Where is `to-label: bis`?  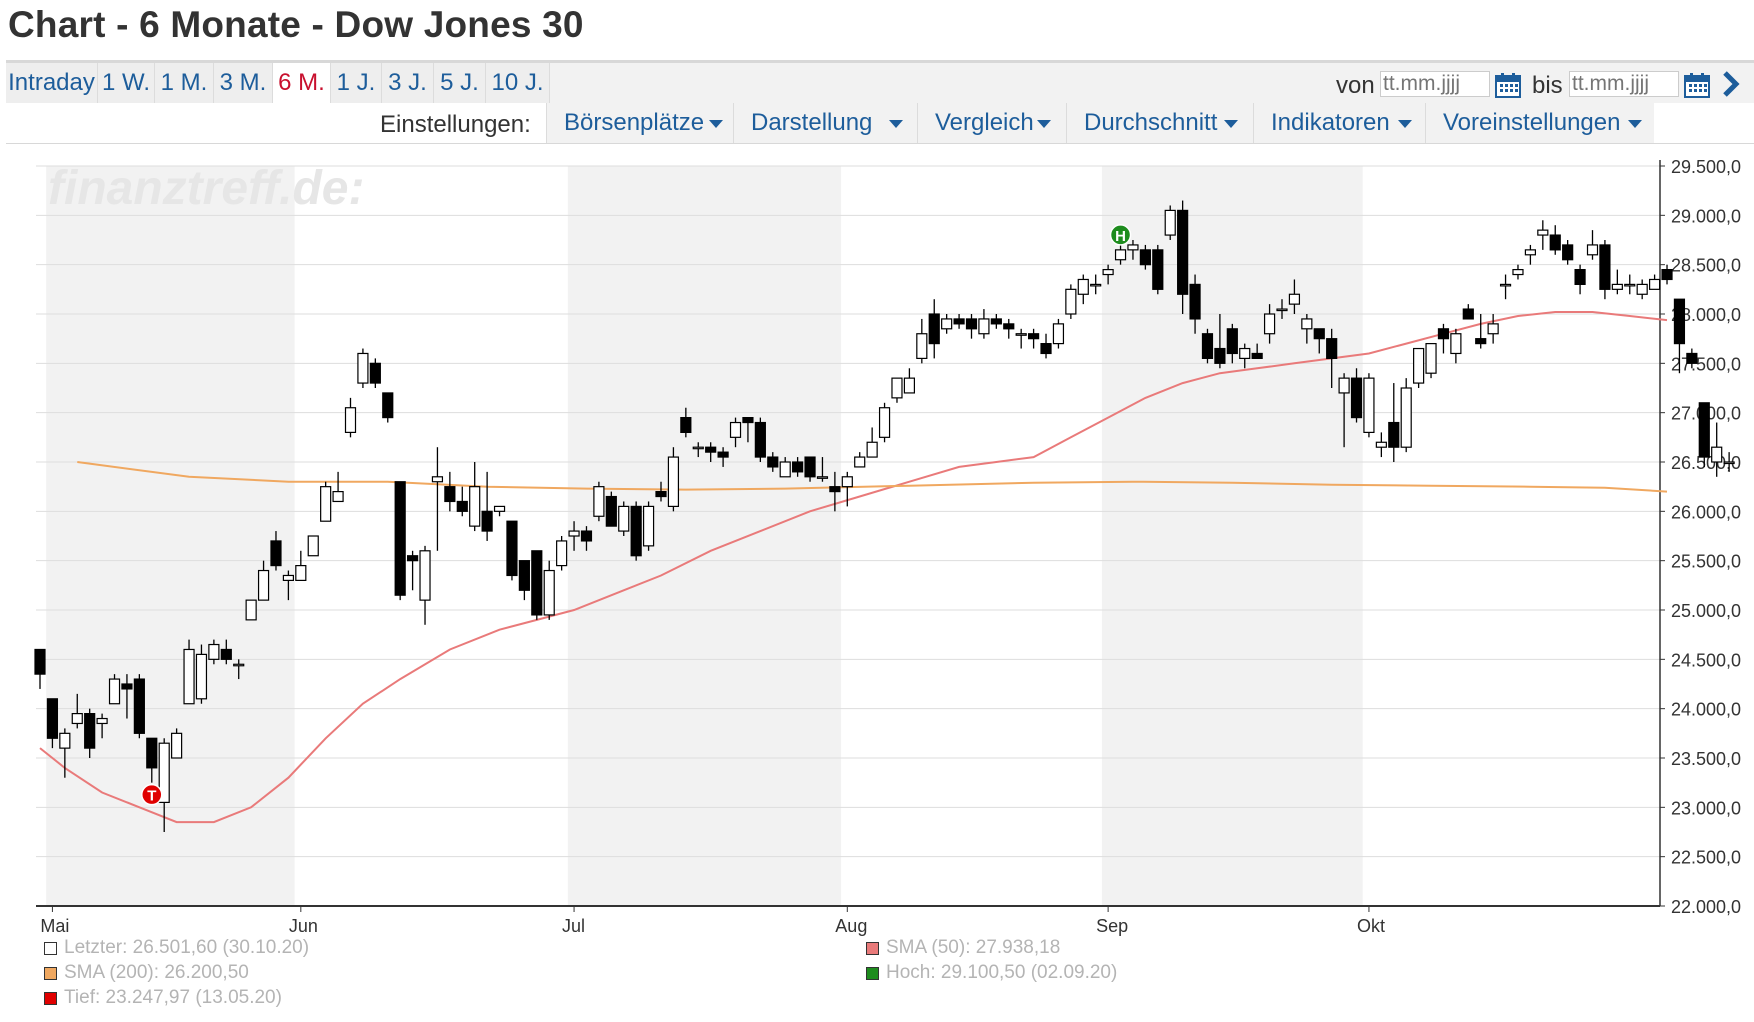
to-label: bis is located at coordinates (1547, 85).